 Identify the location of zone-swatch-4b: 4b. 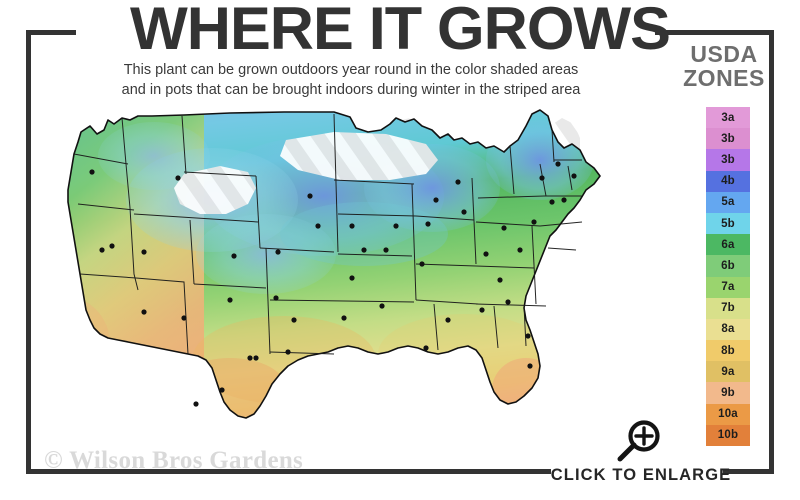
(728, 181).